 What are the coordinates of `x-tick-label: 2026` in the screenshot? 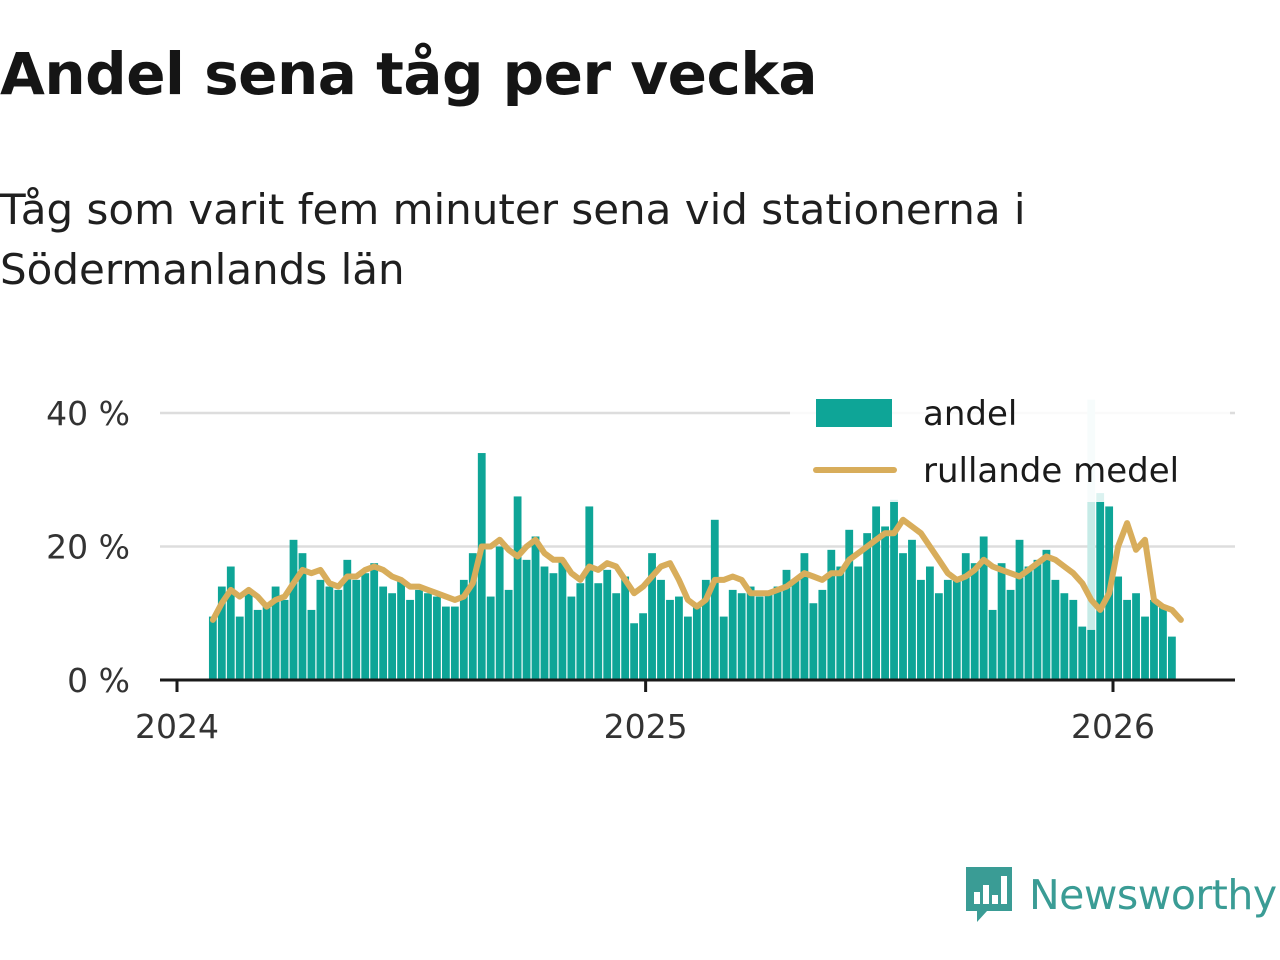 It's located at (1113, 726).